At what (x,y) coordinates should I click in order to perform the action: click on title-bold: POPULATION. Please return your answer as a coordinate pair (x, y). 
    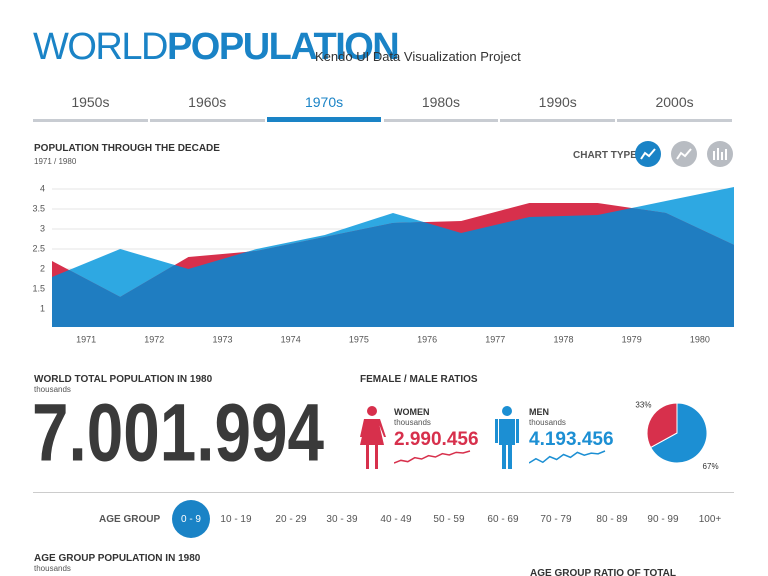
    Looking at the image, I should click on (283, 47).